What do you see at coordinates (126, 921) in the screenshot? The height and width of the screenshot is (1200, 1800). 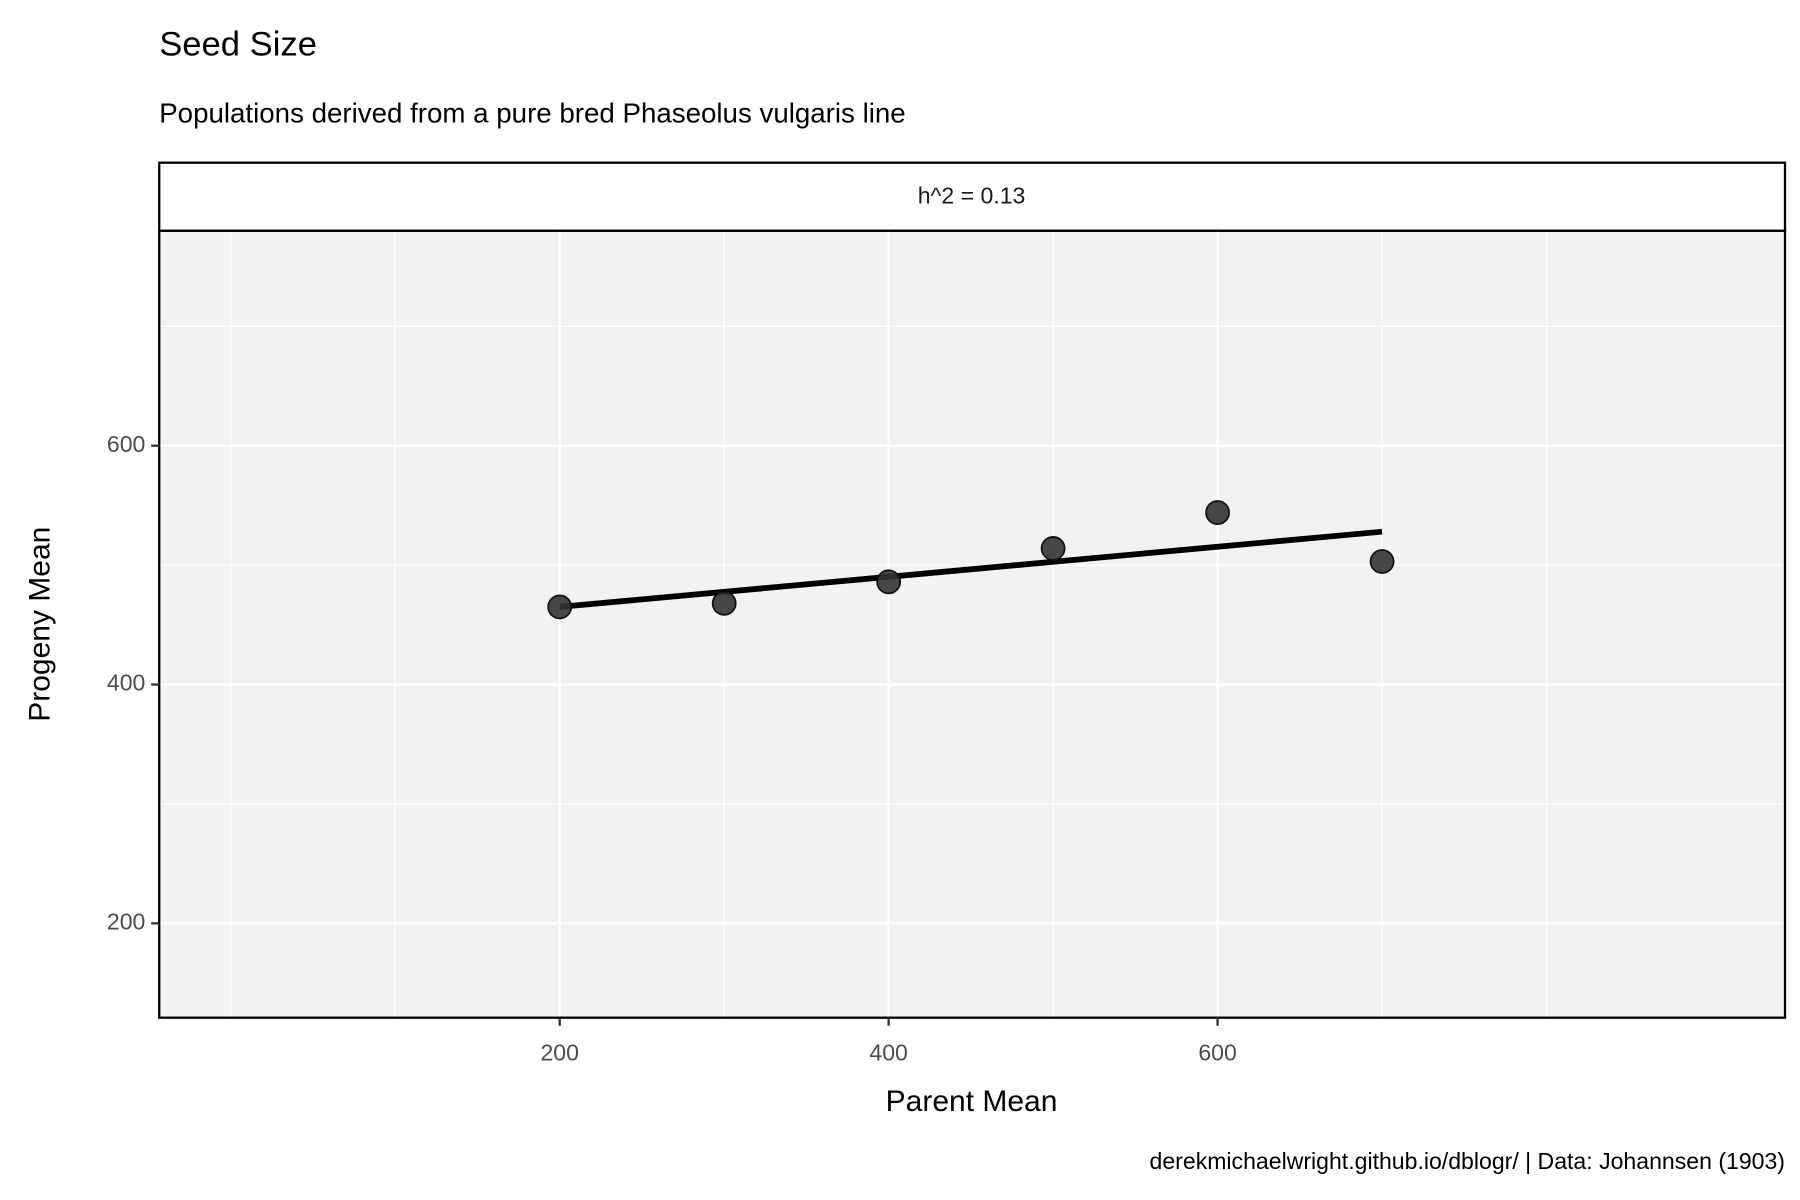 I see `y-tick-label: 200` at bounding box center [126, 921].